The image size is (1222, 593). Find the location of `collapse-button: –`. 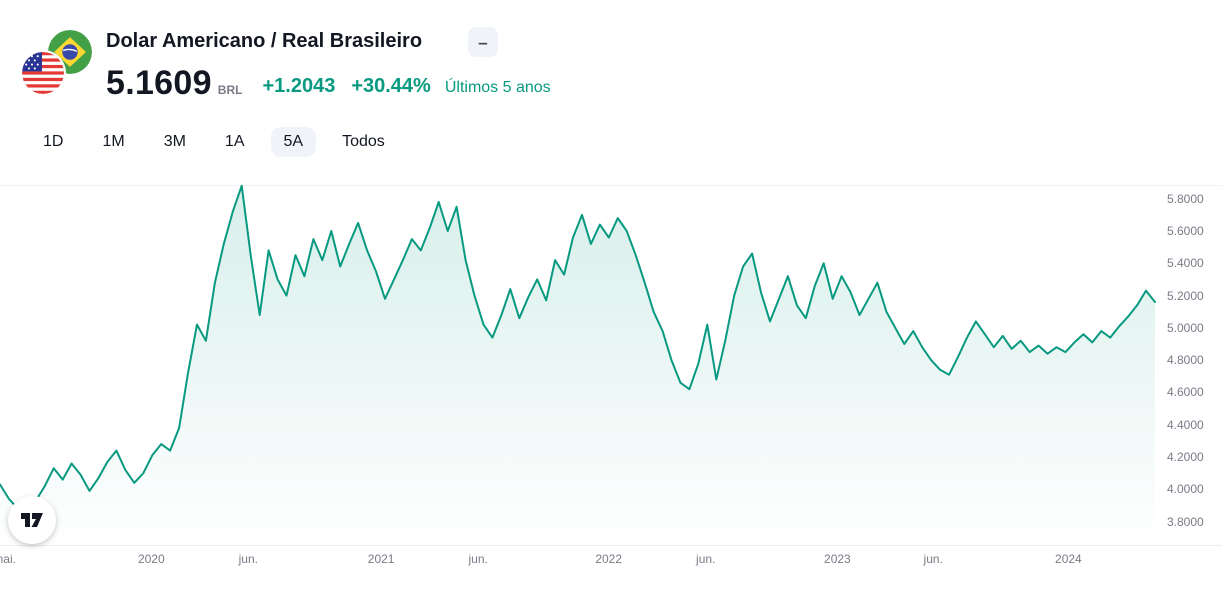

collapse-button: – is located at coordinates (483, 42).